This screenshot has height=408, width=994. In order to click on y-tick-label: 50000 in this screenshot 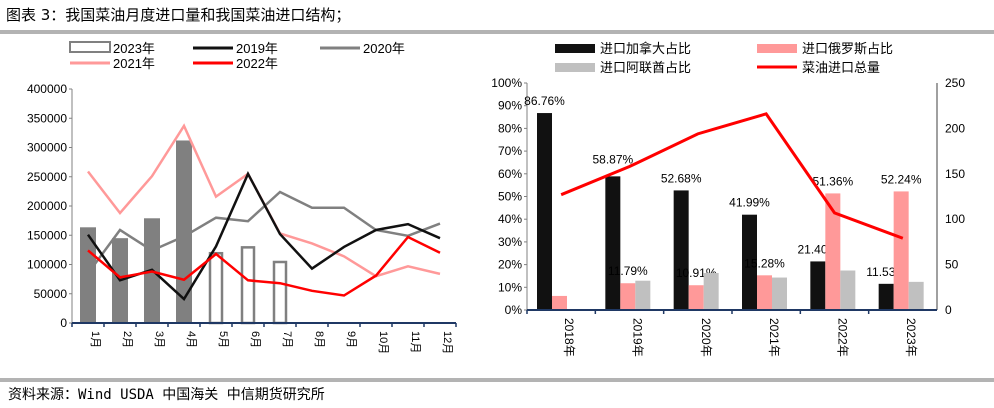, I will do `click(51, 294)`.